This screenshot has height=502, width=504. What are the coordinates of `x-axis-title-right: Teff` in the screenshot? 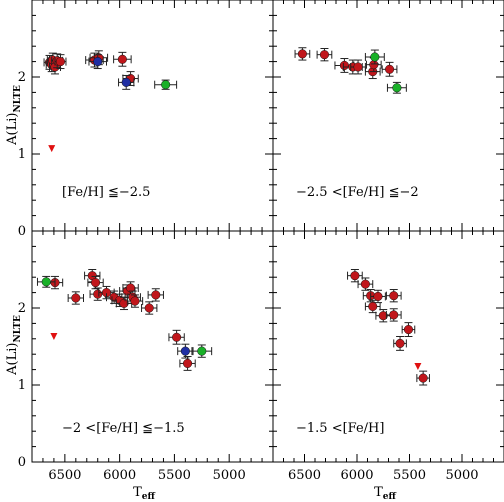 It's located at (385, 493).